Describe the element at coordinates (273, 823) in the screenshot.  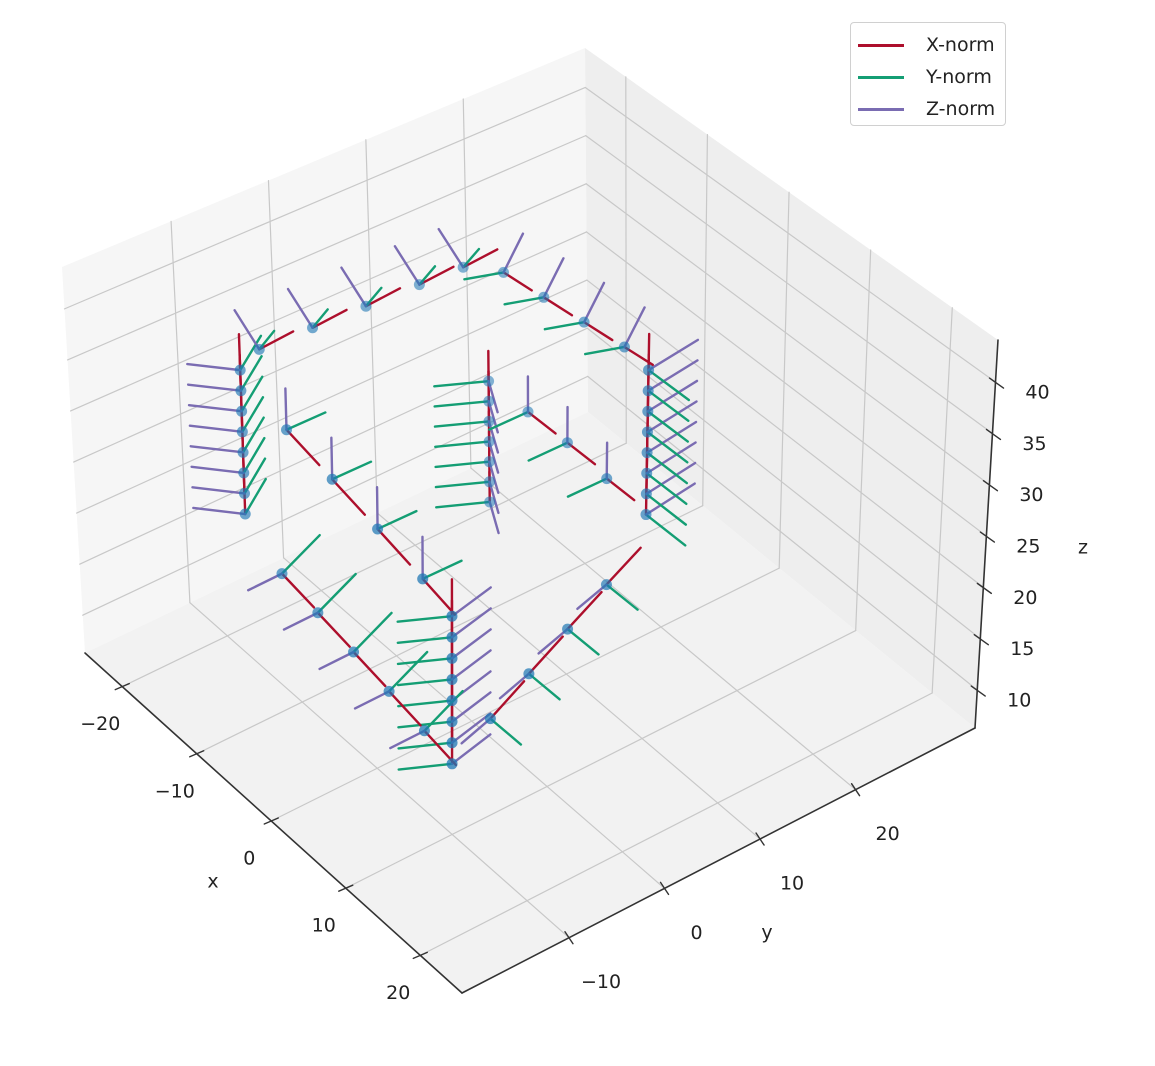
I see `x-axis-line` at that location.